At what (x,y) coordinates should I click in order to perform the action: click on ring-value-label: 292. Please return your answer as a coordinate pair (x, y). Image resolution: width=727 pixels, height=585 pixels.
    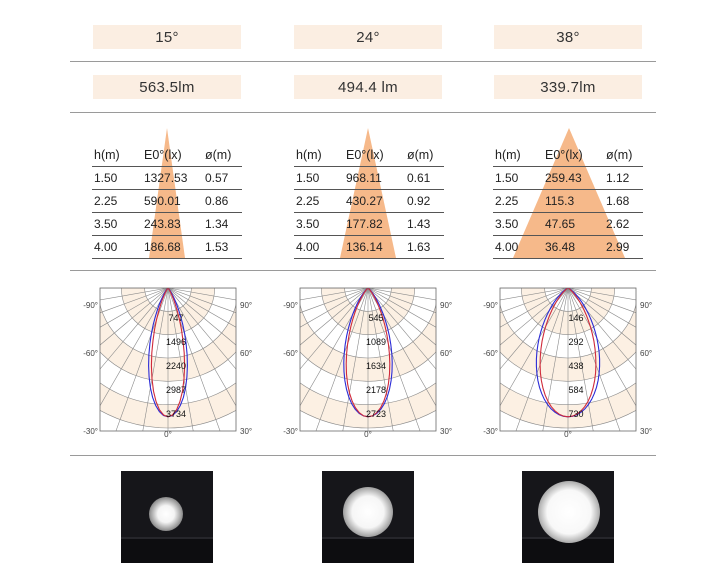
    Looking at the image, I should click on (575, 342).